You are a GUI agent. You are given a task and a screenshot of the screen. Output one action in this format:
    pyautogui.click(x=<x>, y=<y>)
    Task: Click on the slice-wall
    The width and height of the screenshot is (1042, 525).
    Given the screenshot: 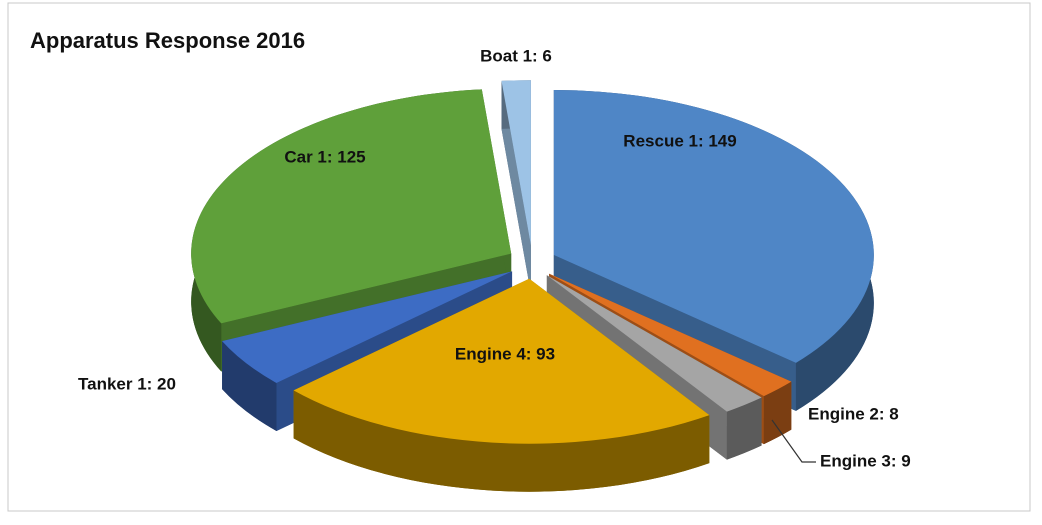 What is the action you would take?
    pyautogui.click(x=516, y=187)
    